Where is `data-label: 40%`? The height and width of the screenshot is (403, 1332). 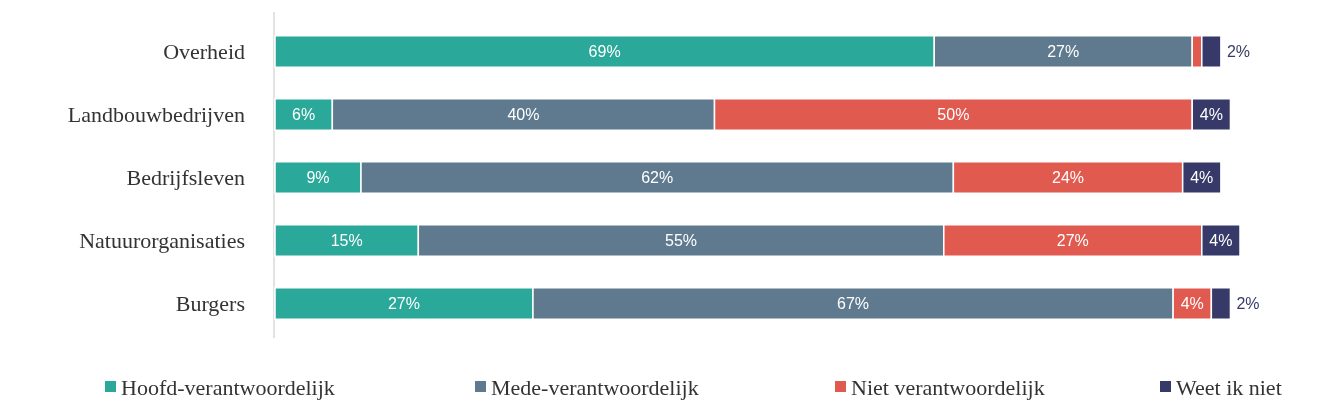
data-label: 40% is located at coordinates (523, 115).